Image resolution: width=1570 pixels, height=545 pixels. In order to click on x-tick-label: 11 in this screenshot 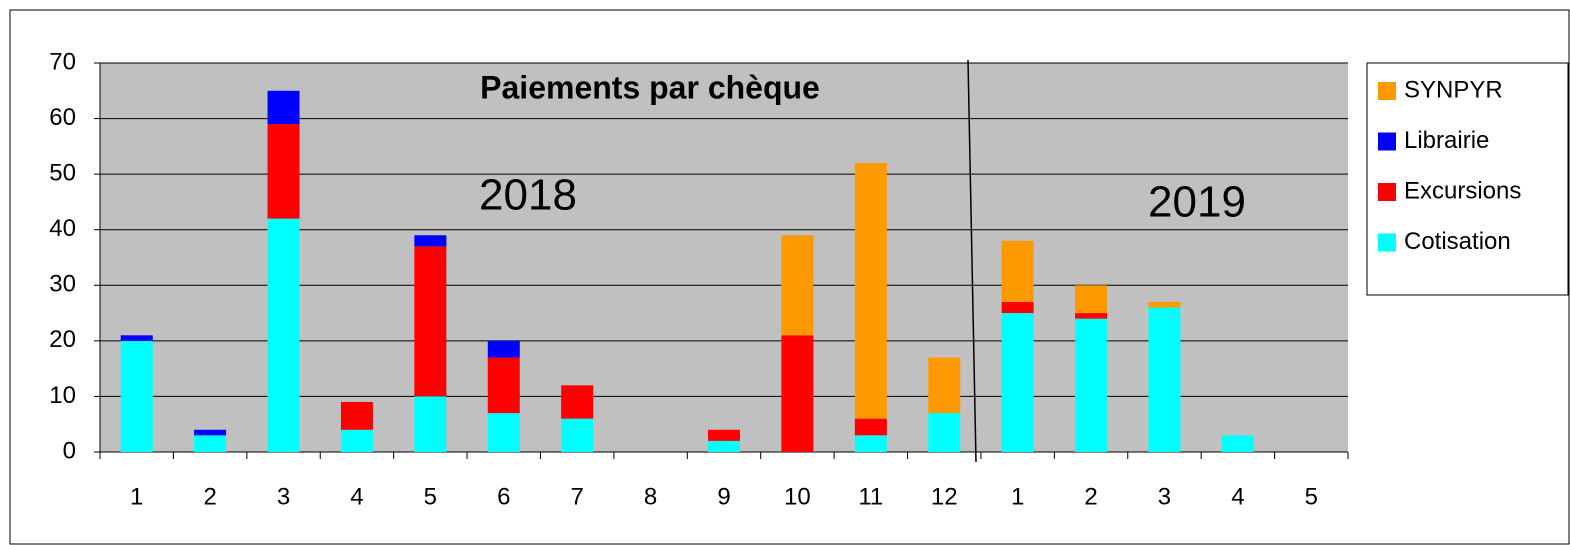, I will do `click(870, 496)`.